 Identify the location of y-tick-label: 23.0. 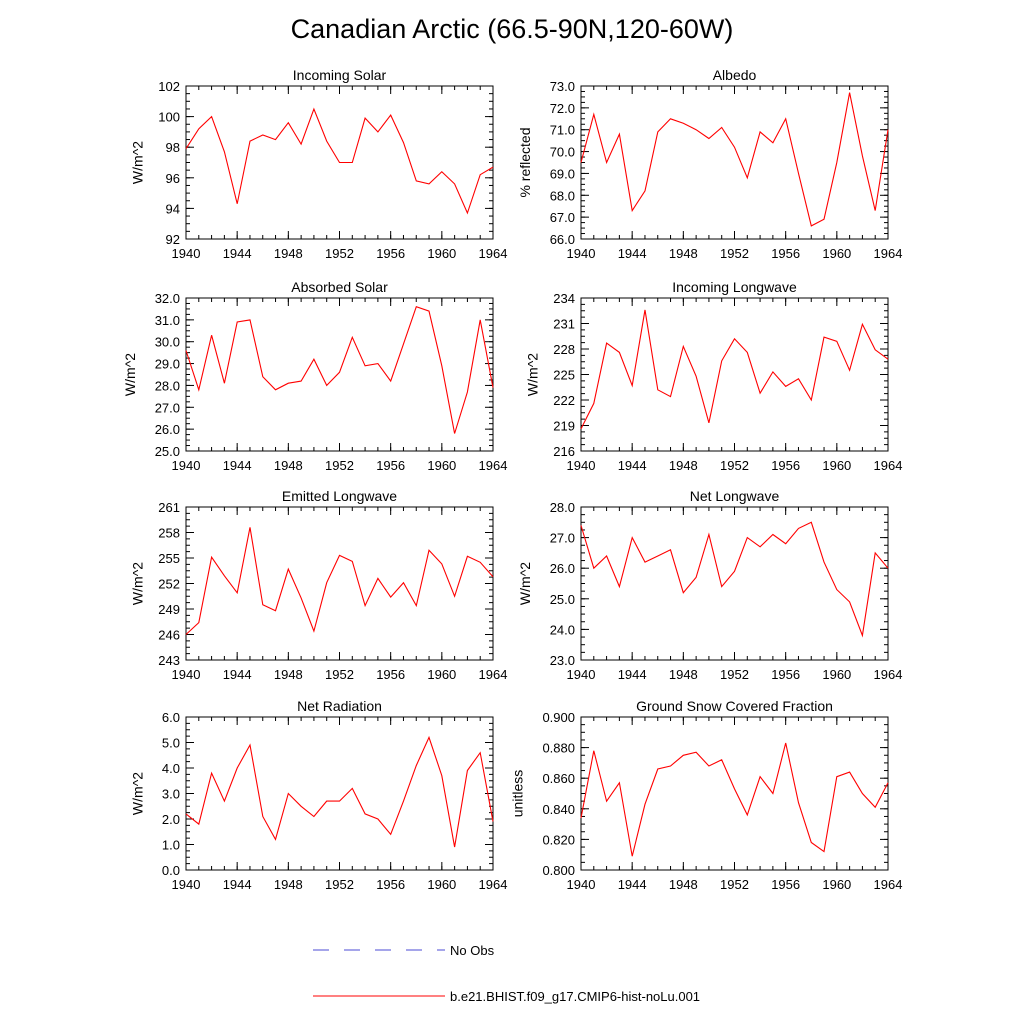
(562, 660).